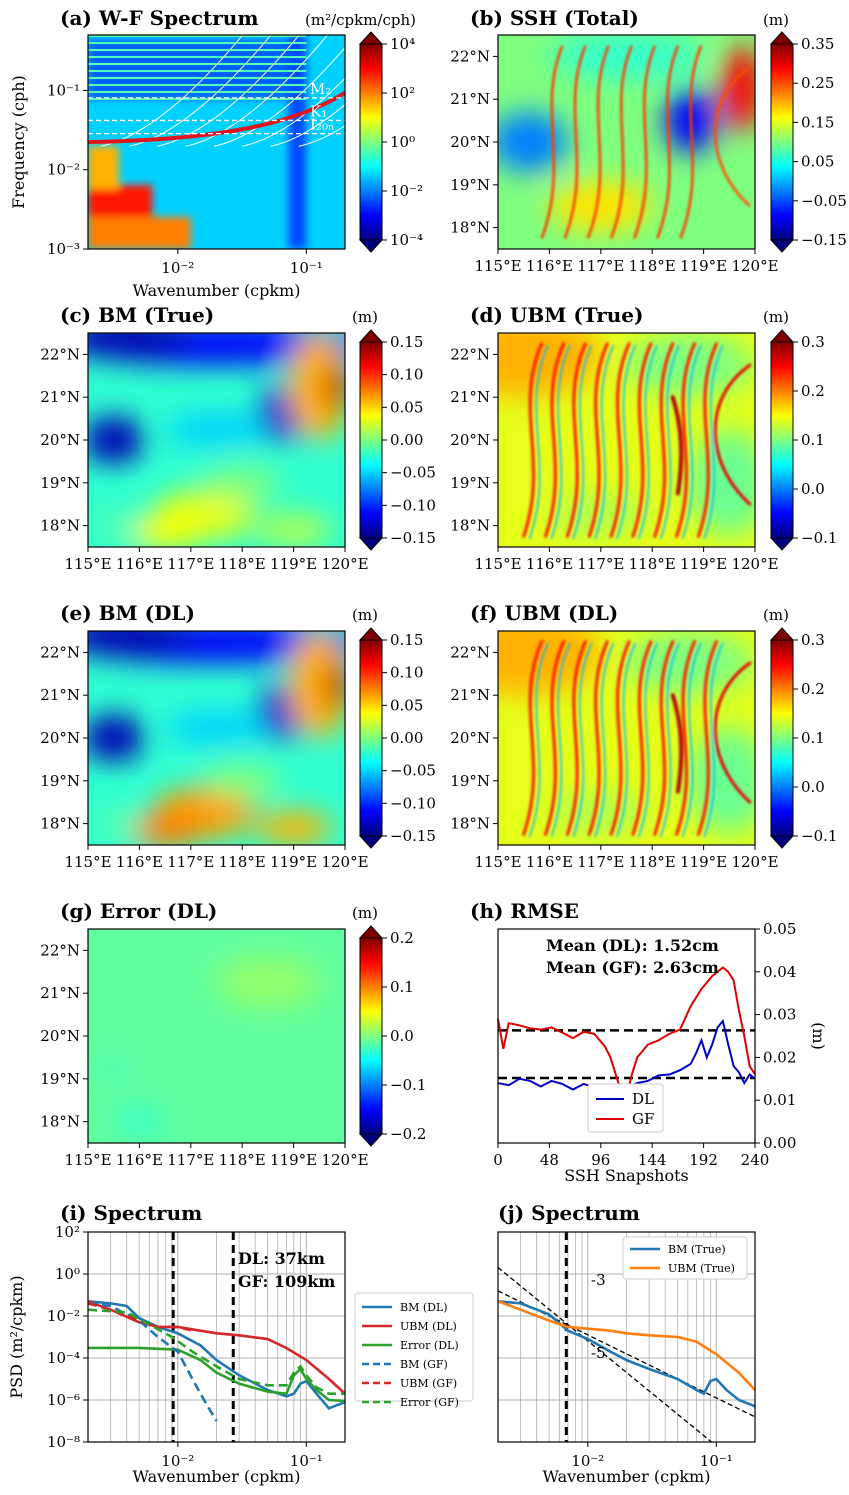  Describe the element at coordinates (371, 38) in the screenshot. I see `colorbar-extend-top` at that location.